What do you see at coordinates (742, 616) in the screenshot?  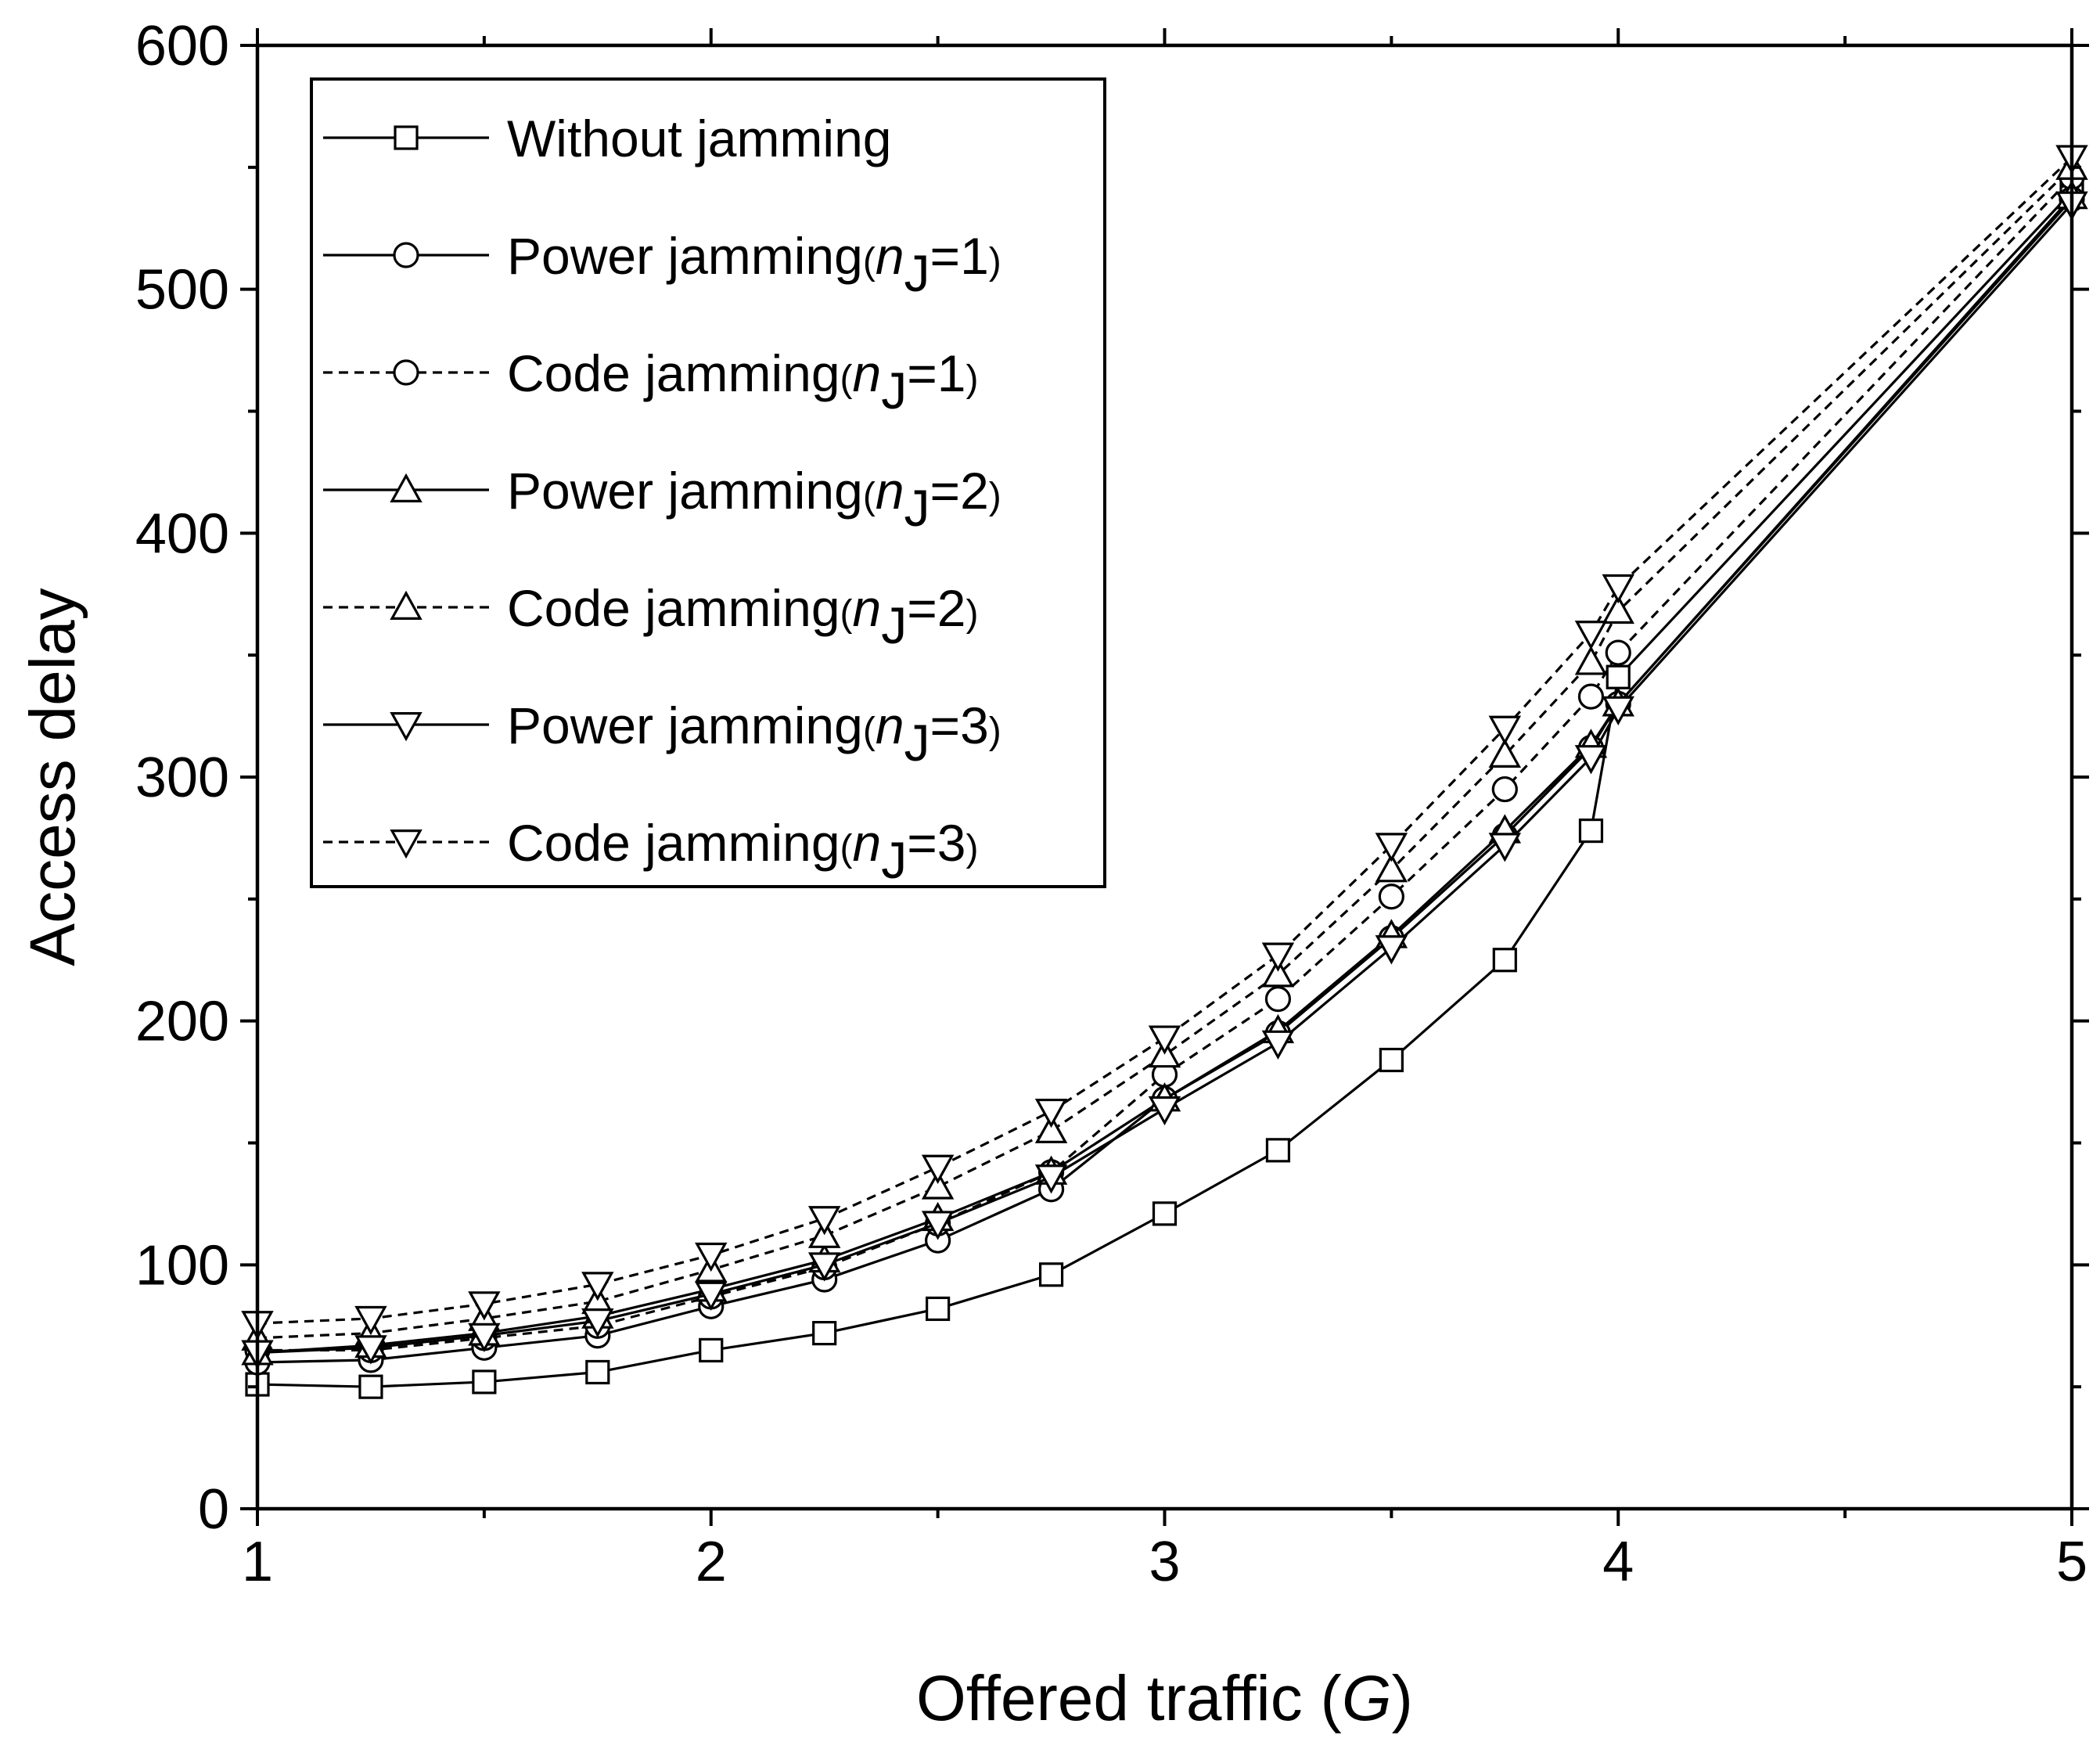 I see `legend-label: Code jamming(nJ=2)` at bounding box center [742, 616].